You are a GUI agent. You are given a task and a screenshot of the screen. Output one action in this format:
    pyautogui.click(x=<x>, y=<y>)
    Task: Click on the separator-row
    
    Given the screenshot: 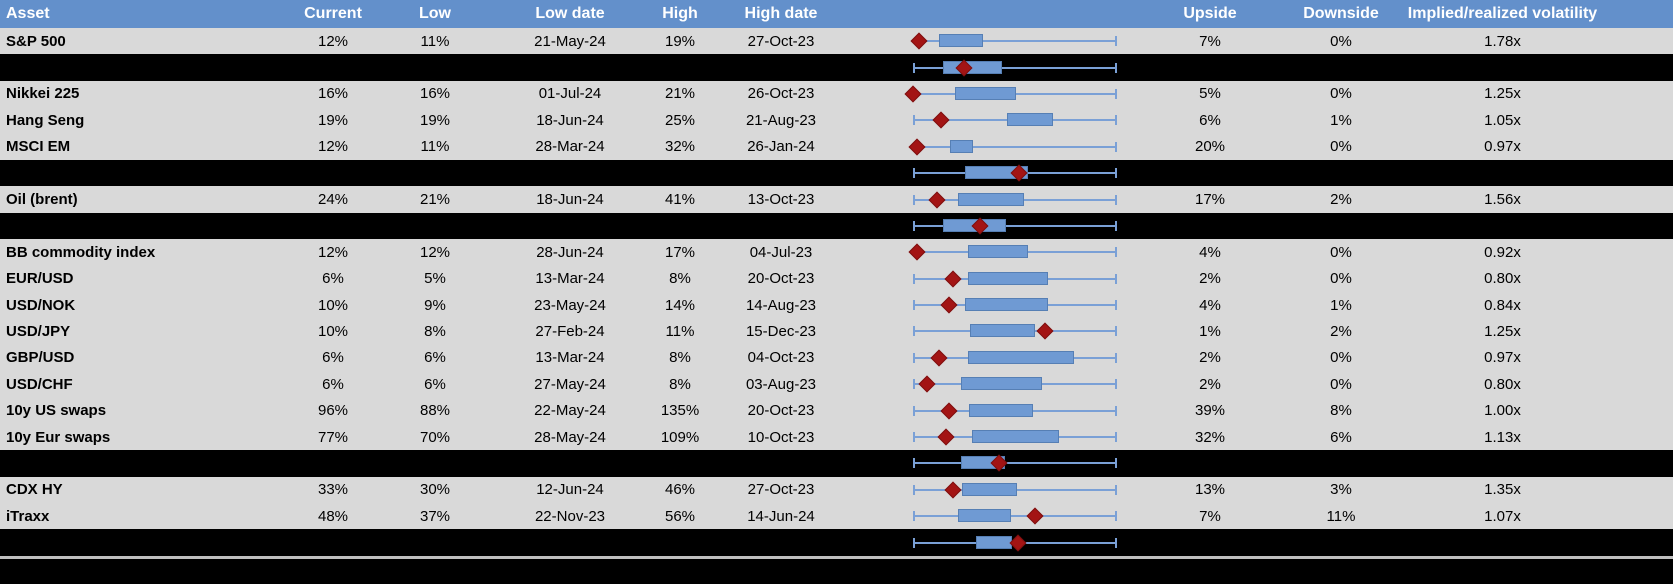 What is the action you would take?
    pyautogui.click(x=836, y=226)
    